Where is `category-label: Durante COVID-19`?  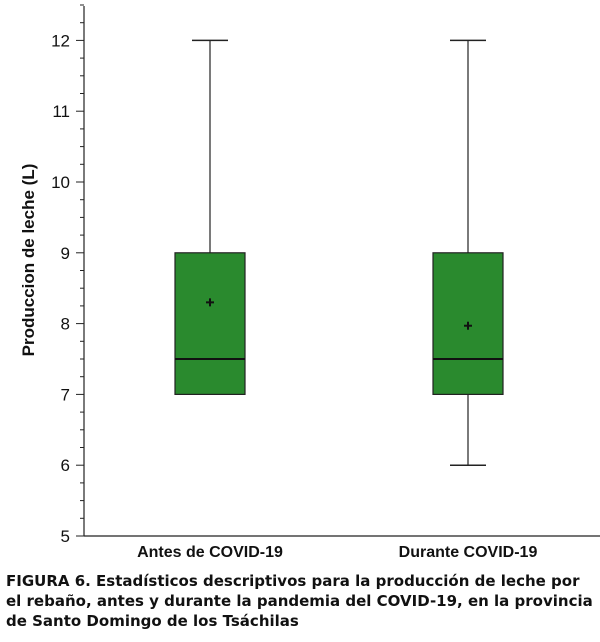
category-label: Durante COVID-19 is located at coordinates (468, 552).